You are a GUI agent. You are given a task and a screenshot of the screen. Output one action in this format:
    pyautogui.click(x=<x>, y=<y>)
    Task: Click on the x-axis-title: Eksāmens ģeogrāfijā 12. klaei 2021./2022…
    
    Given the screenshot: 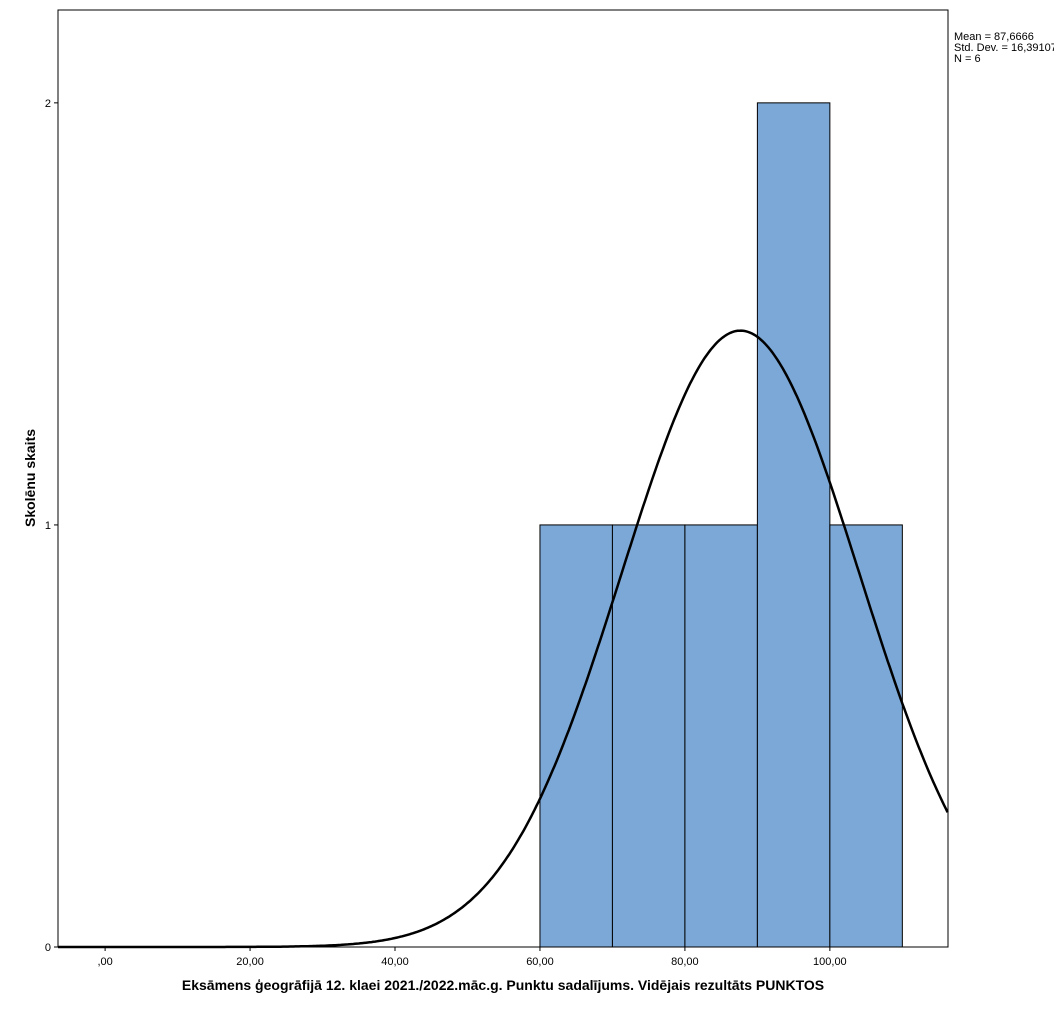 What is the action you would take?
    pyautogui.click(x=503, y=985)
    